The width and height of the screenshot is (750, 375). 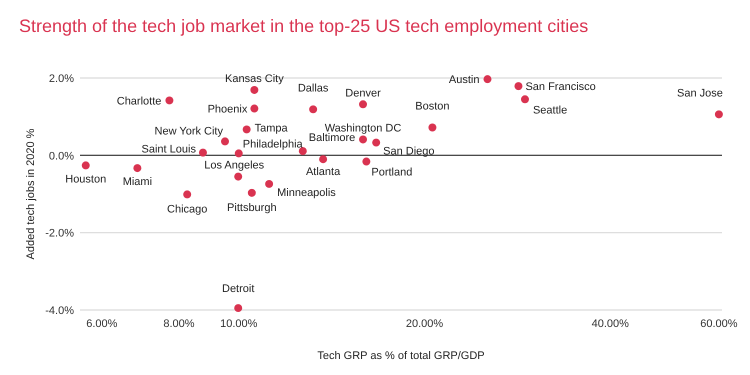 I want to click on x-tick-label: 40.00%, so click(x=611, y=324).